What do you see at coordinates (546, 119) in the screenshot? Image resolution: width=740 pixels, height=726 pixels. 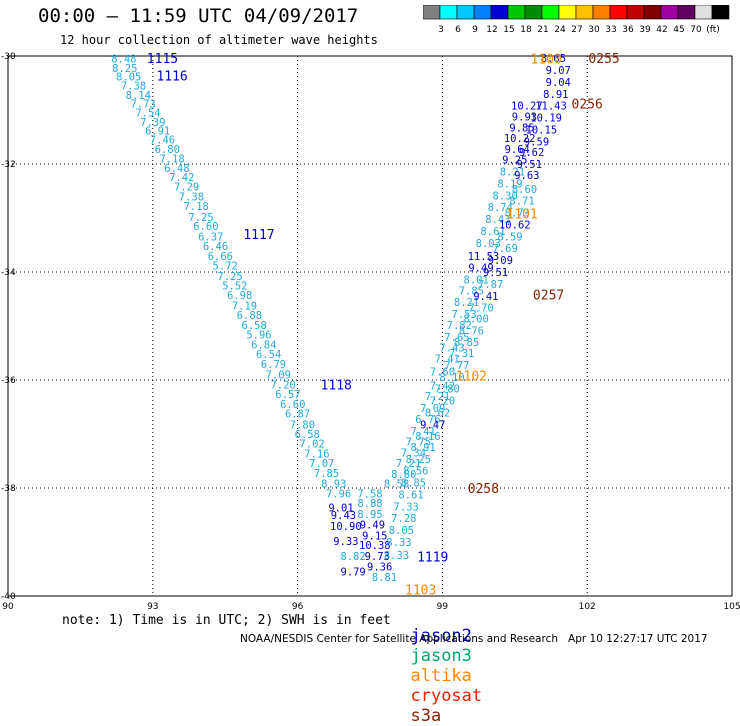 I see `wave-height-label: 10.19` at bounding box center [546, 119].